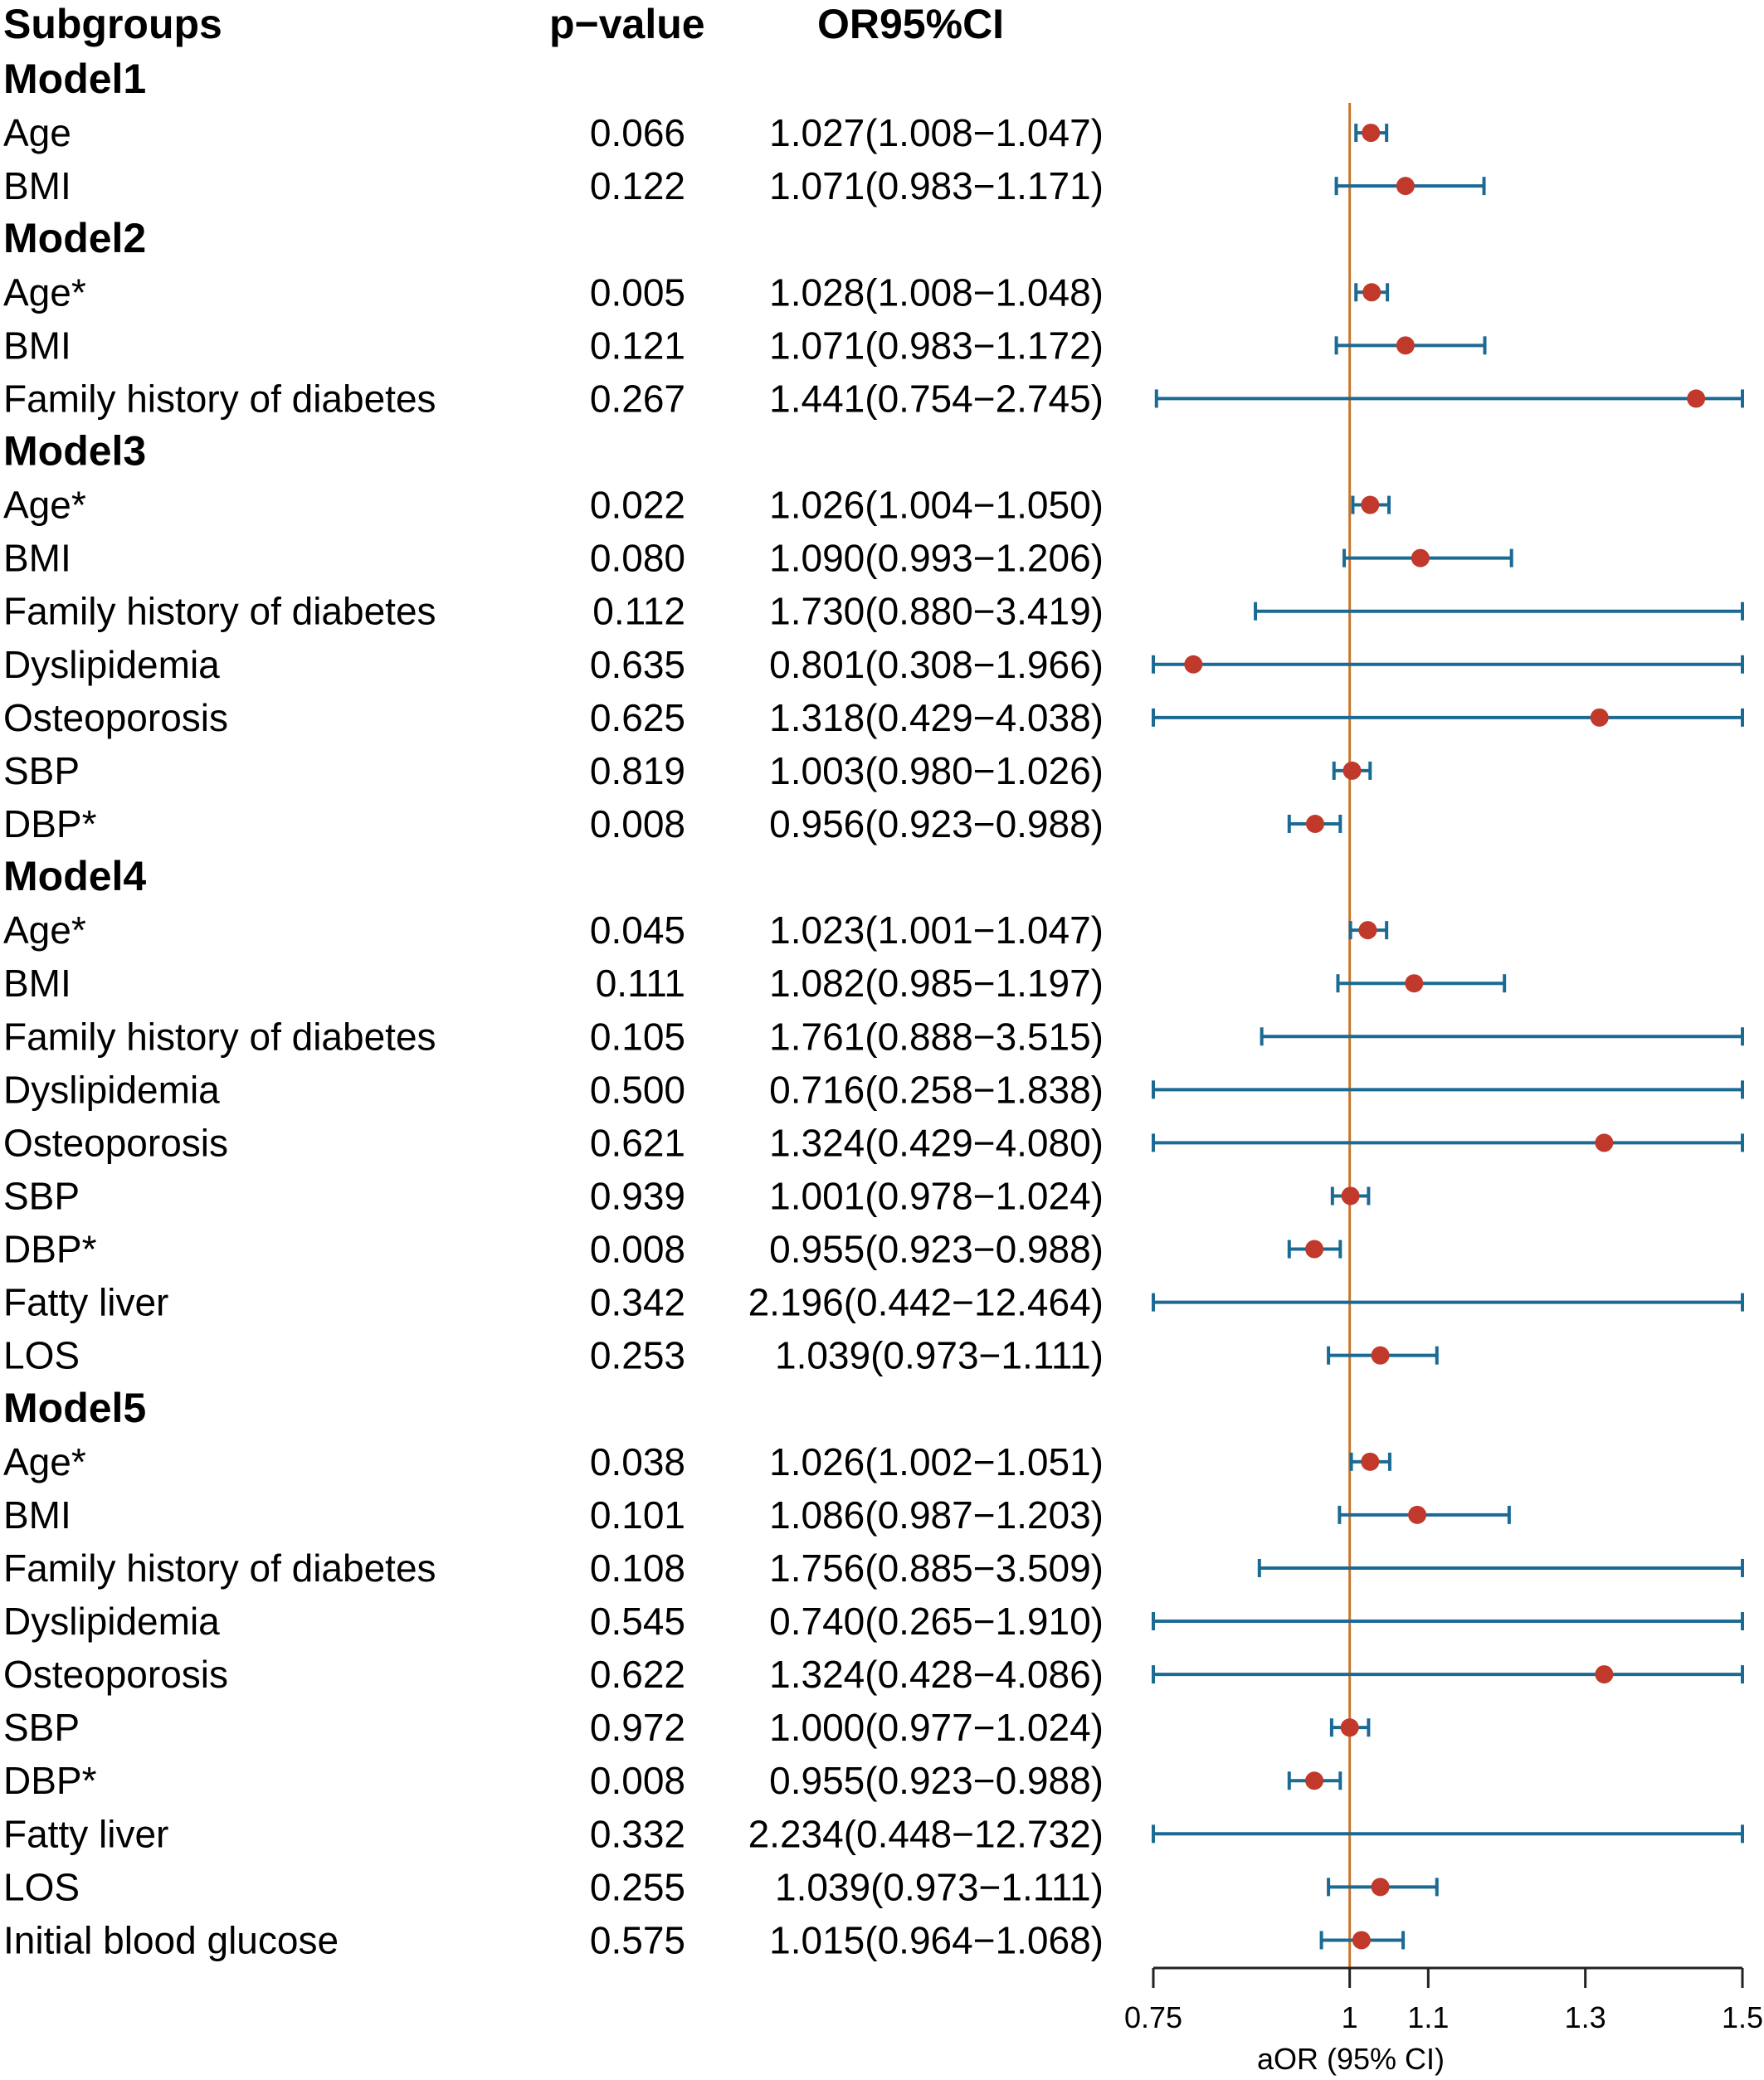 The width and height of the screenshot is (1764, 2080). Describe the element at coordinates (936, 132) in the screenshot. I see `row-or-ci: 1.027(1.008−1.047)` at that location.